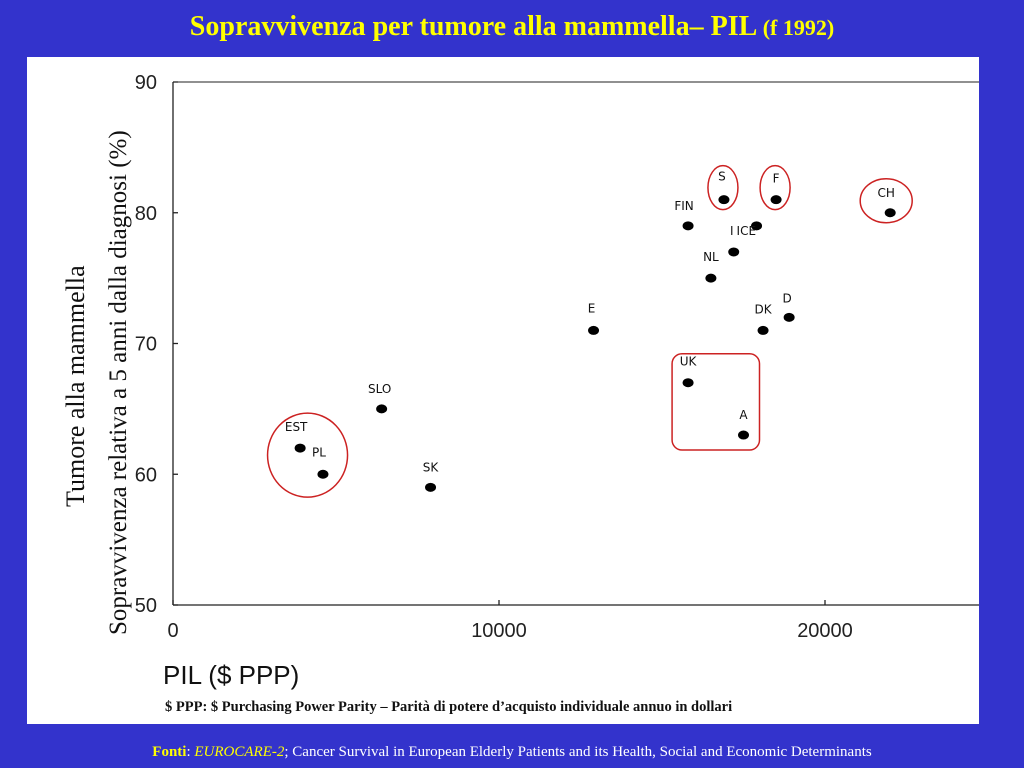 The height and width of the screenshot is (768, 1024). What do you see at coordinates (747, 231) in the screenshot?
I see `point-label: ICE` at bounding box center [747, 231].